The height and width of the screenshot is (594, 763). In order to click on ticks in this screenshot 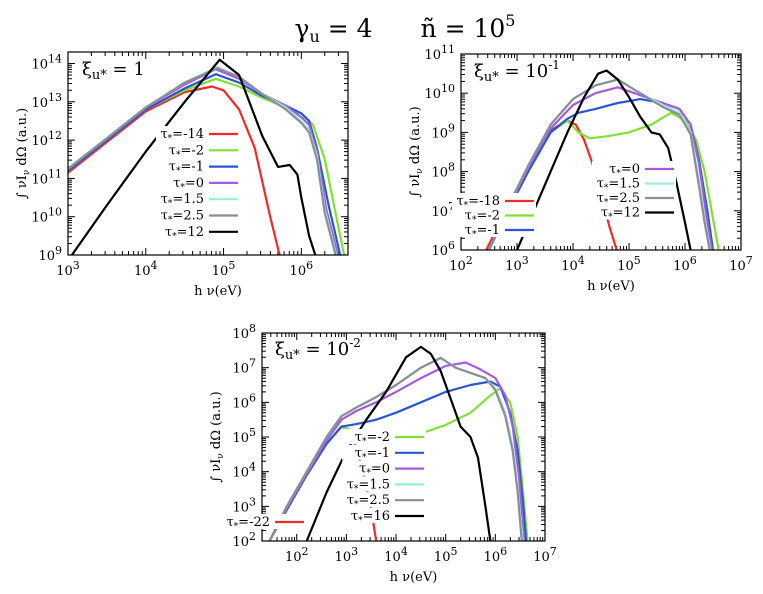, I will do `click(403, 437)`.